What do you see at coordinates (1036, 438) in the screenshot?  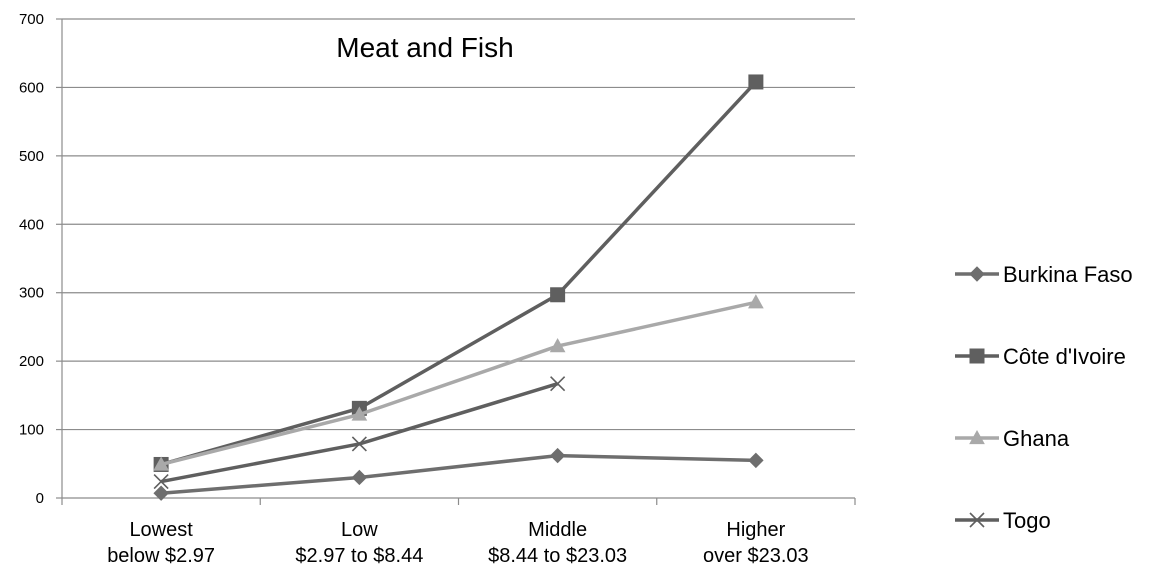 I see `legend-label: Ghana` at bounding box center [1036, 438].